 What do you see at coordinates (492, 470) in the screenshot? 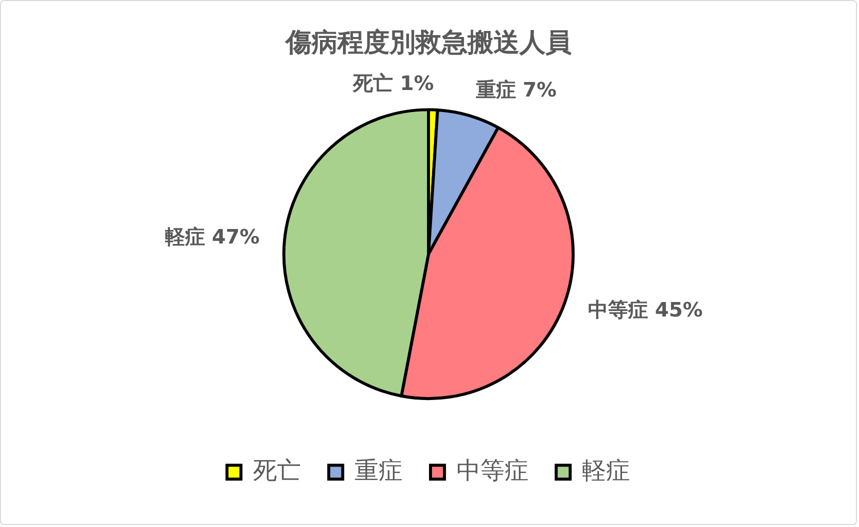
I see `legend-label: 中等症` at bounding box center [492, 470].